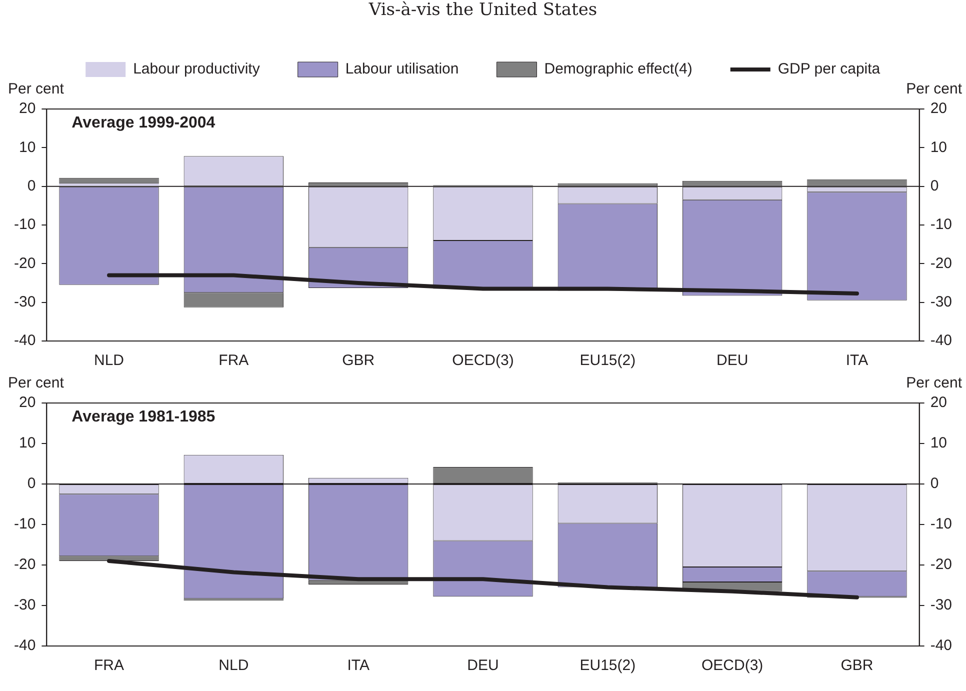 The width and height of the screenshot is (966, 691). I want to click on legend-label: Labour productivity, so click(196, 69).